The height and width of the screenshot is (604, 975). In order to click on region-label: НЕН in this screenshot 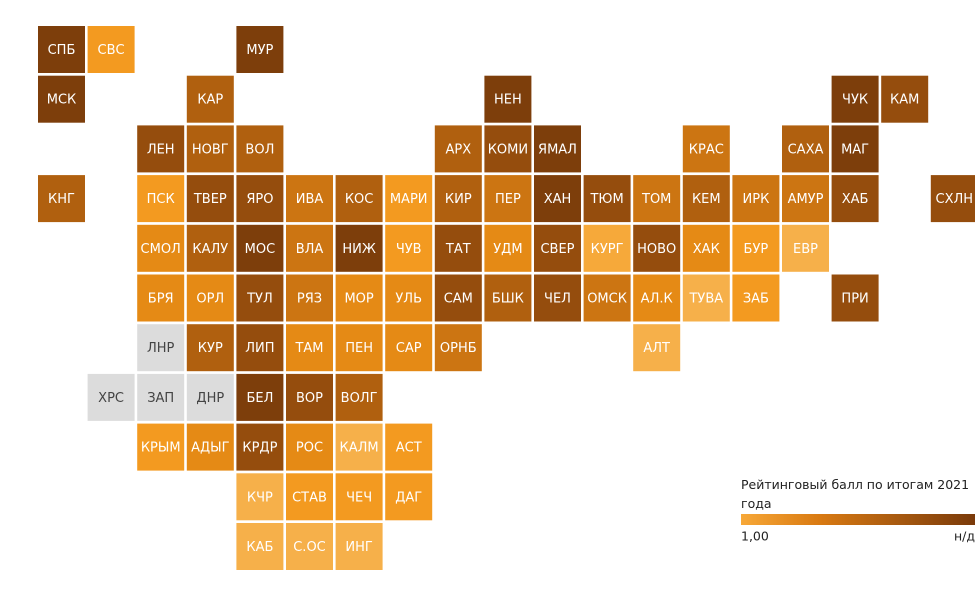, I will do `click(508, 100)`.